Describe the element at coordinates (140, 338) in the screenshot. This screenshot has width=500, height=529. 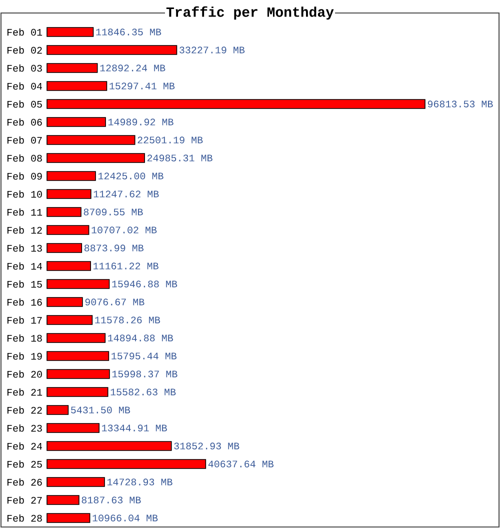
I see `data-label: 14894.88 MB` at that location.